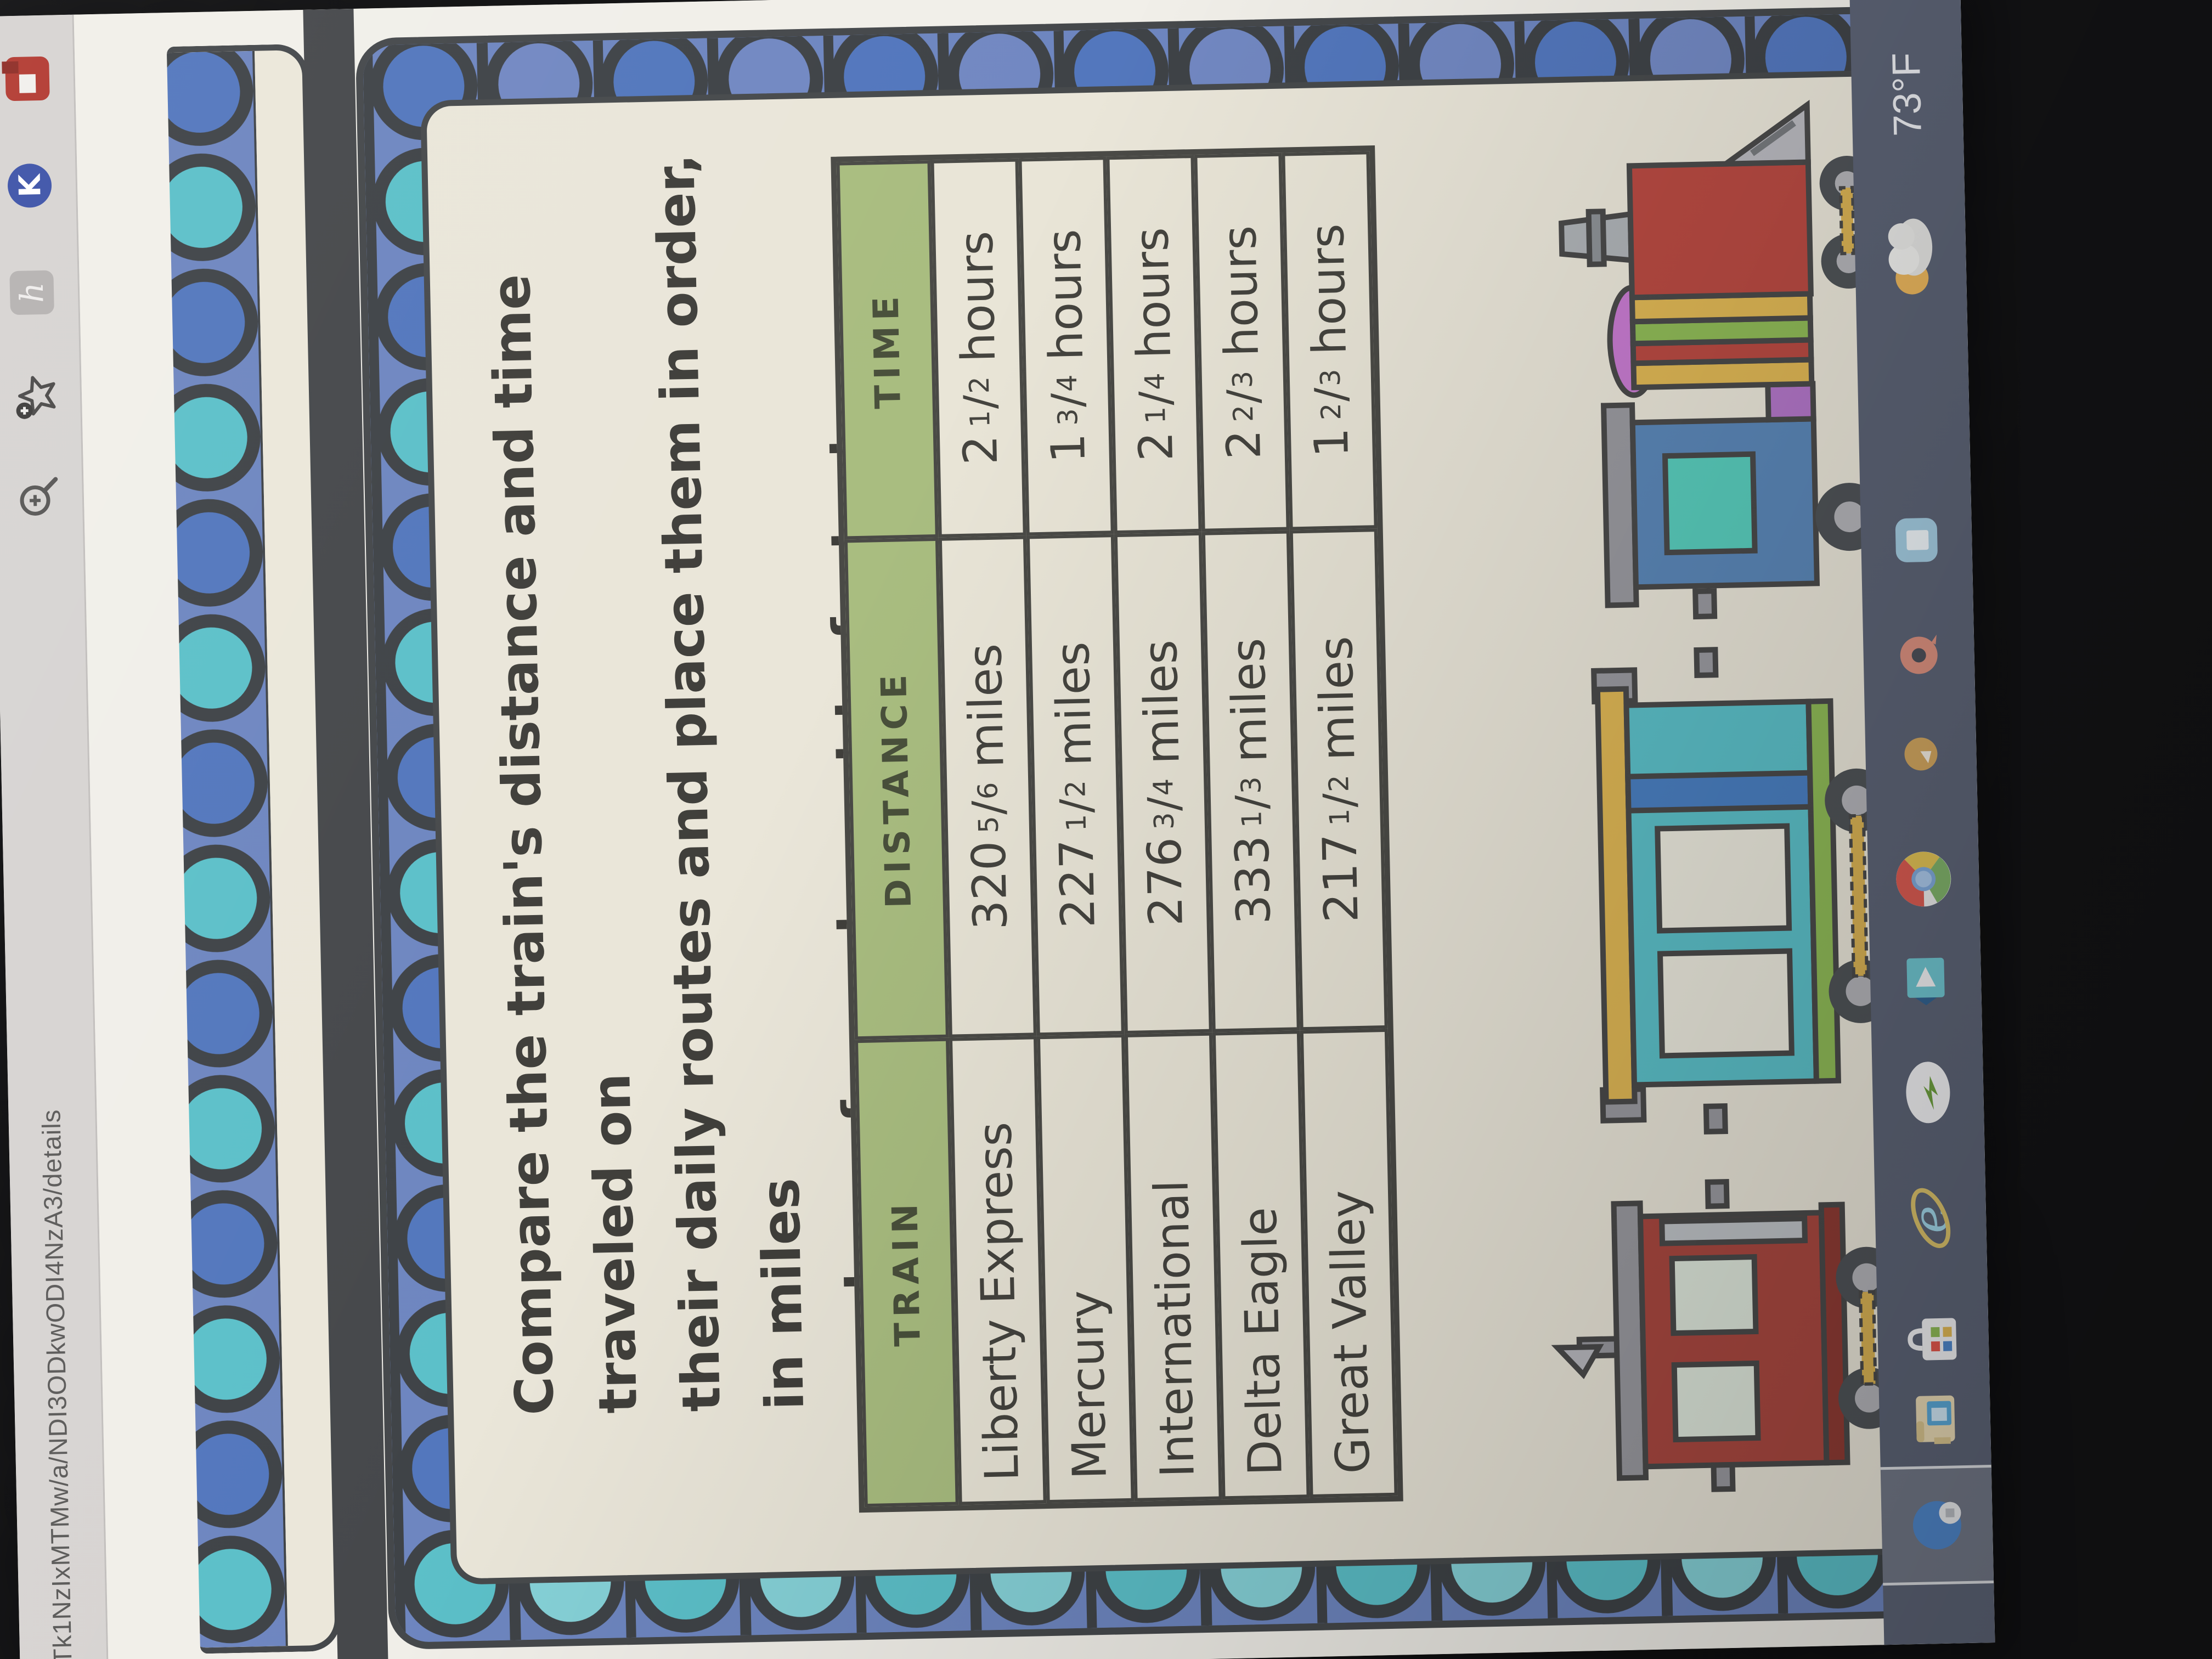  Describe the element at coordinates (1922, 823) in the screenshot. I see `windows-taskbar: e` at that location.